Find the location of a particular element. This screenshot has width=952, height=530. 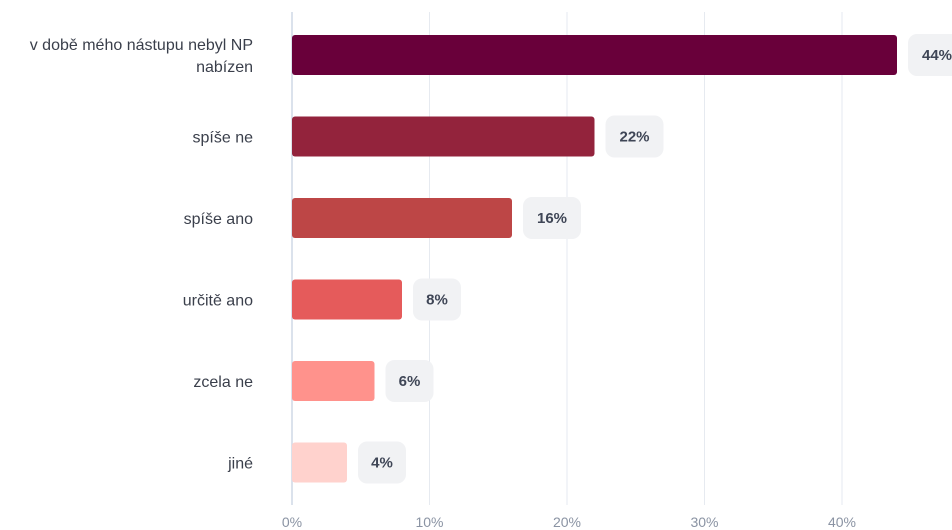

category-label-0: v době mého nástupu nebyl NP nabízen is located at coordinates (141, 56).